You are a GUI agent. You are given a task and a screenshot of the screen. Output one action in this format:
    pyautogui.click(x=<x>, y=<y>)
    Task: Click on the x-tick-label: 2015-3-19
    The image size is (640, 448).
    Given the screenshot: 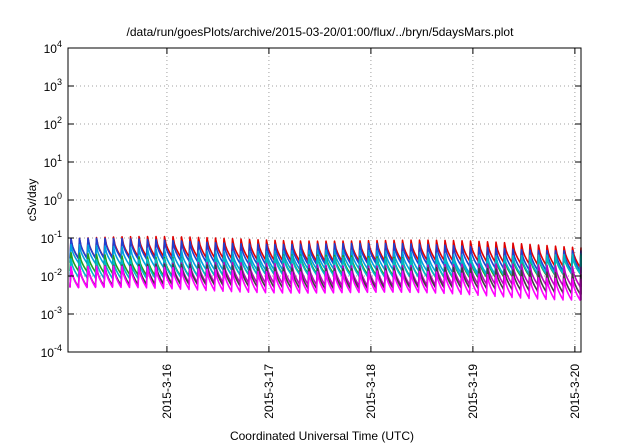 What is the action you would take?
    pyautogui.click(x=473, y=391)
    